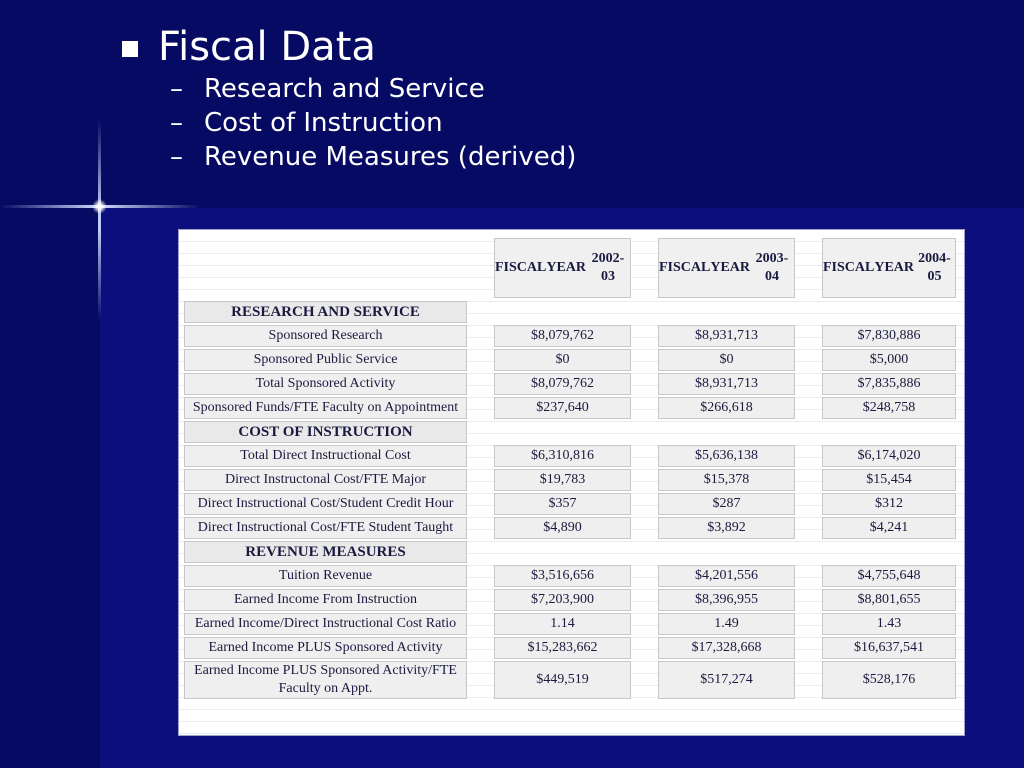  I want to click on main-bullet: Fiscal Data, so click(349, 47).